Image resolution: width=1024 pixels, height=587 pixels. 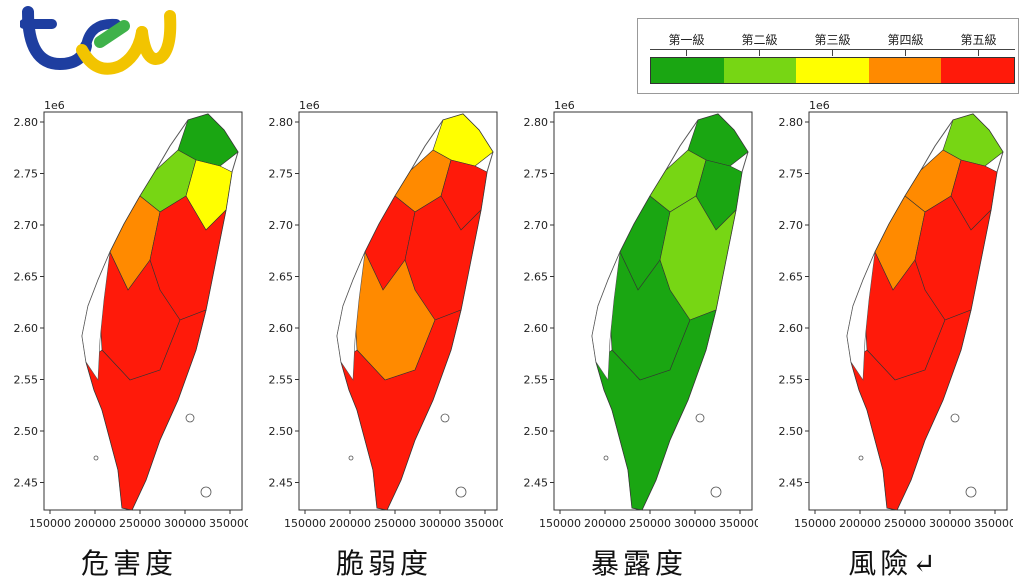 I want to click on organization-logo, so click(x=98, y=40).